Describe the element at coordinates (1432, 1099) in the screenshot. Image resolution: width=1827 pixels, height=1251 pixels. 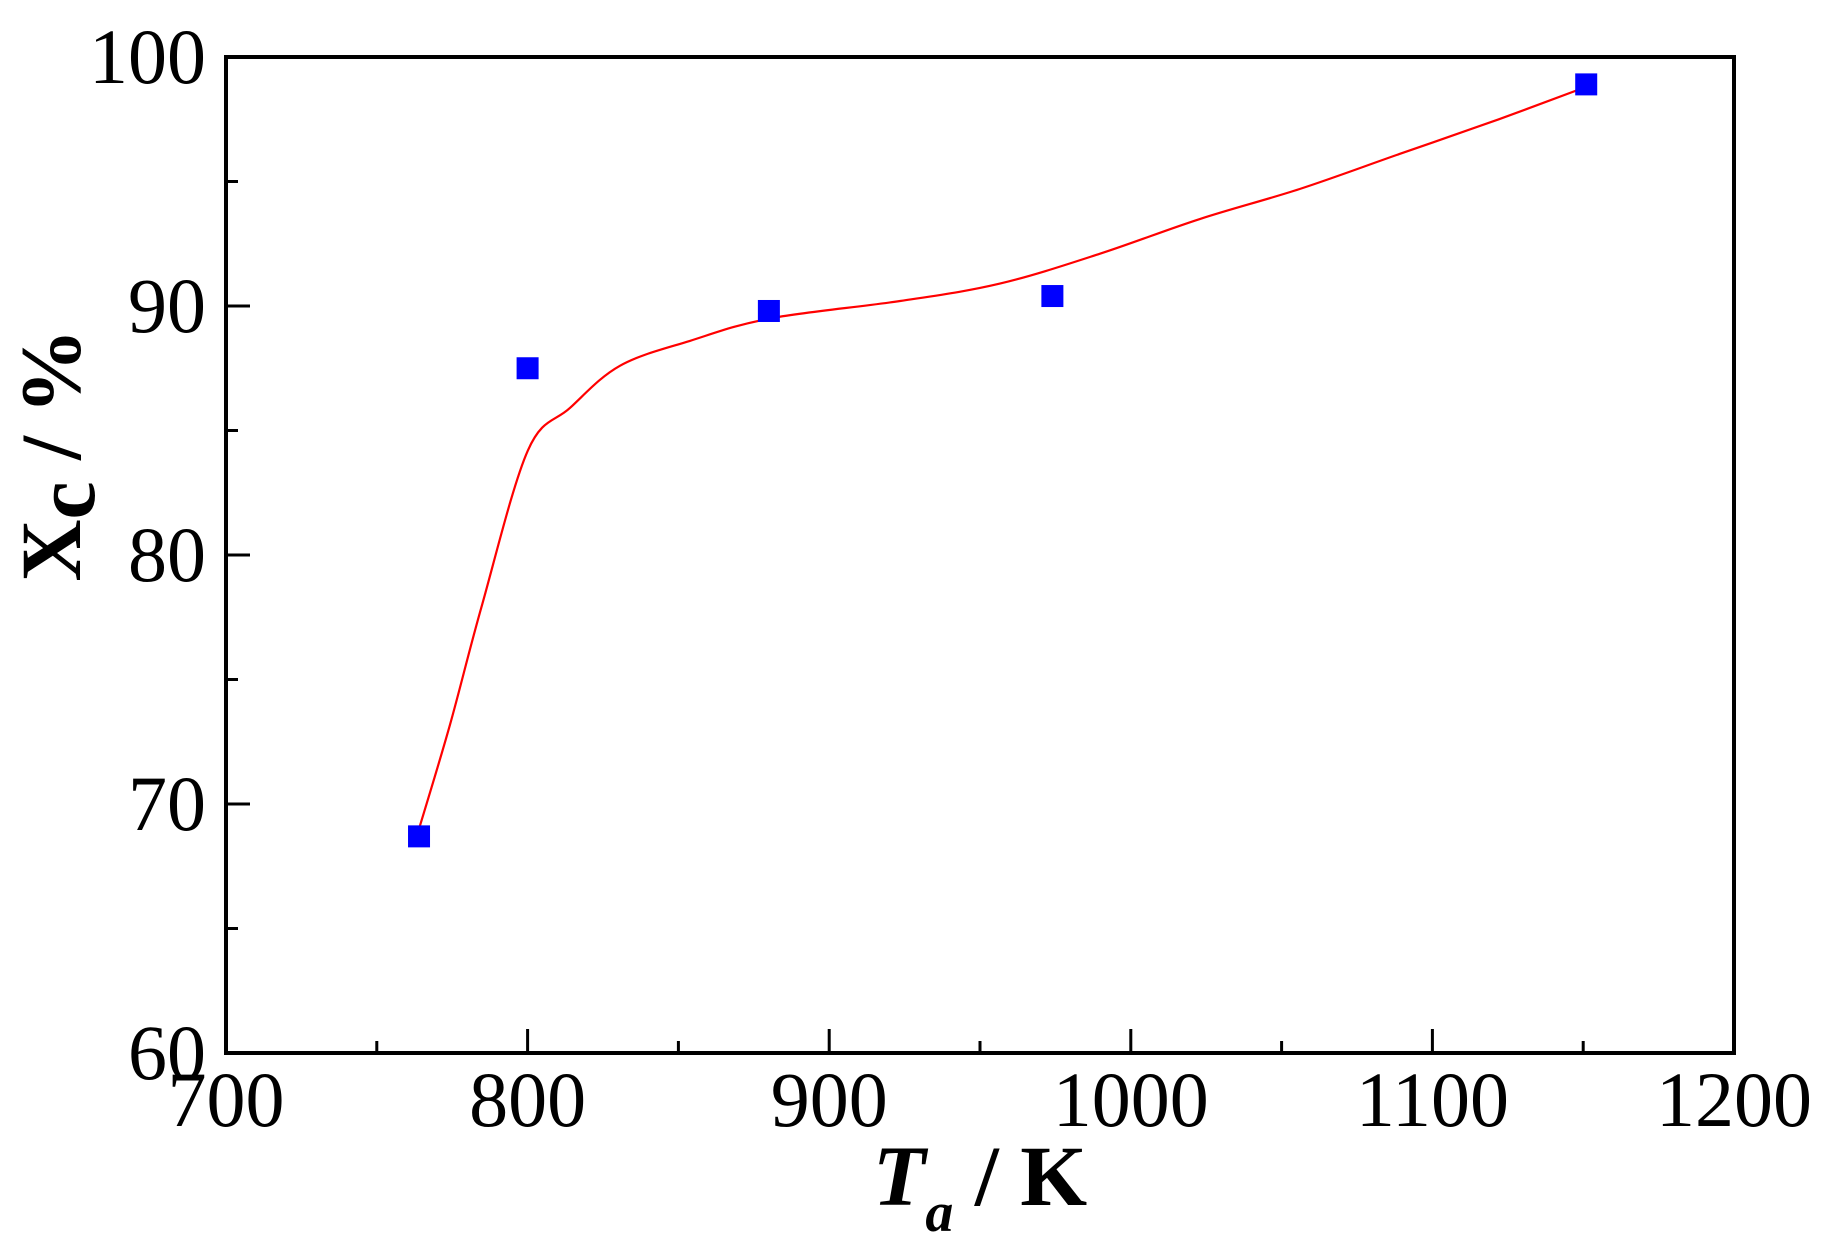
I see `x-tick-label: 1100` at that location.